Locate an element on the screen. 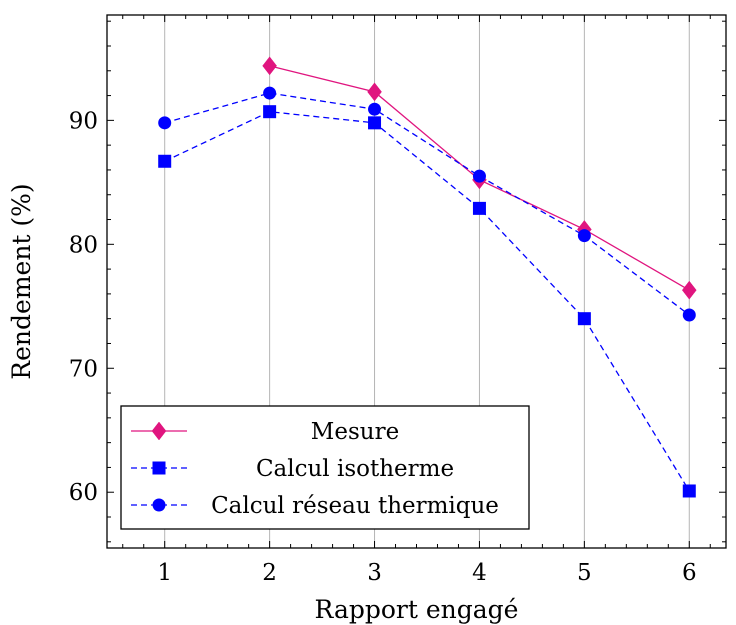  x-tick-label: 2 is located at coordinates (269, 573).